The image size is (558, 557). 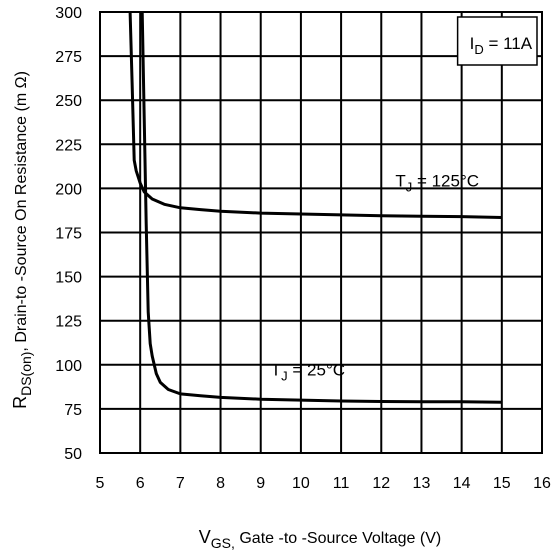 I want to click on x-tick-label: 11, so click(x=341, y=483).